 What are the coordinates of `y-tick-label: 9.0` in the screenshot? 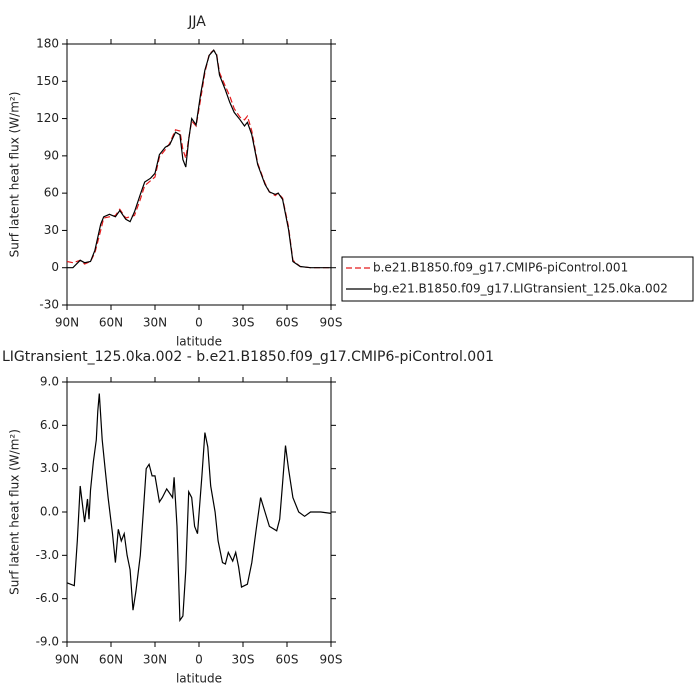 It's located at (49, 382).